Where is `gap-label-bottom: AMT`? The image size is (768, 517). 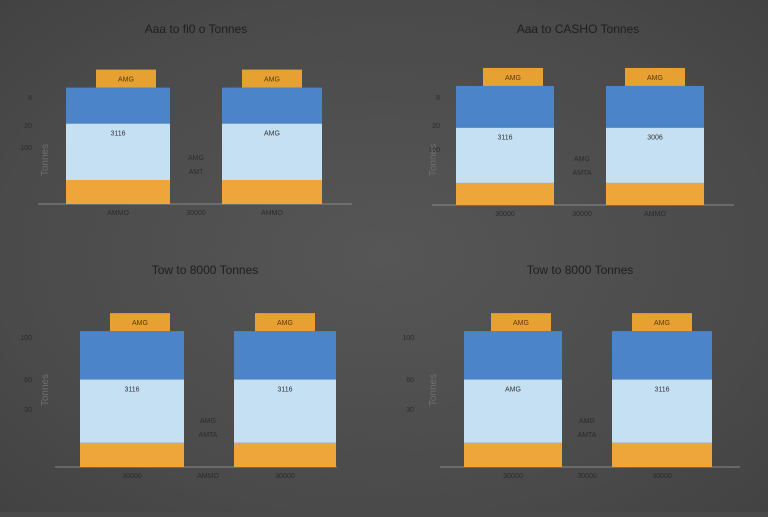
gap-label-bottom: AMT is located at coordinates (197, 172).